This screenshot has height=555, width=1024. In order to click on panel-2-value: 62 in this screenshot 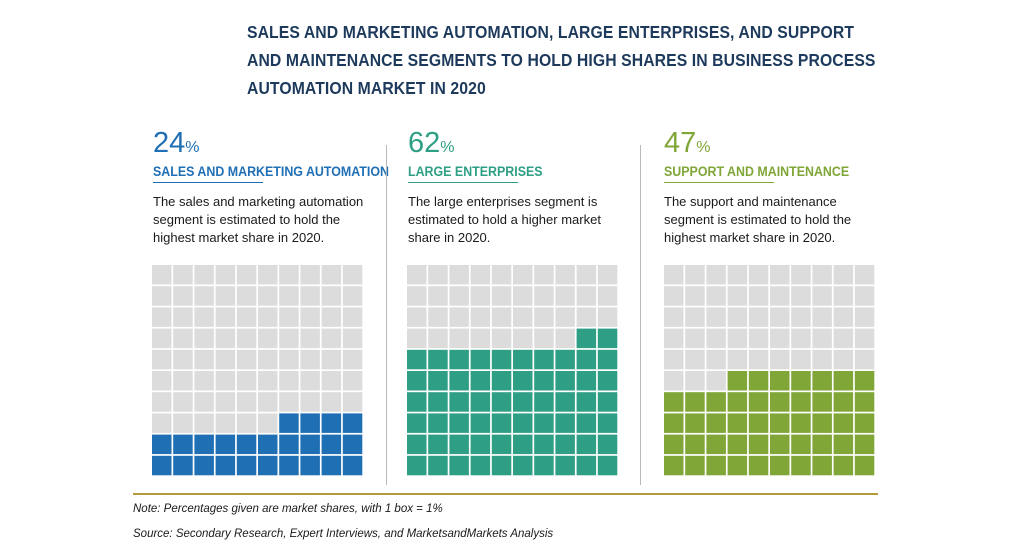, I will do `click(424, 143)`.